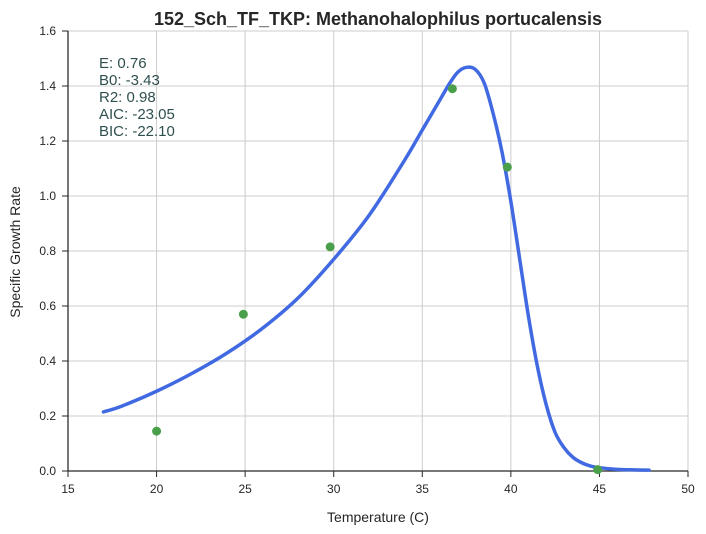 The width and height of the screenshot is (706, 534). I want to click on x-tick-label: 50, so click(688, 489).